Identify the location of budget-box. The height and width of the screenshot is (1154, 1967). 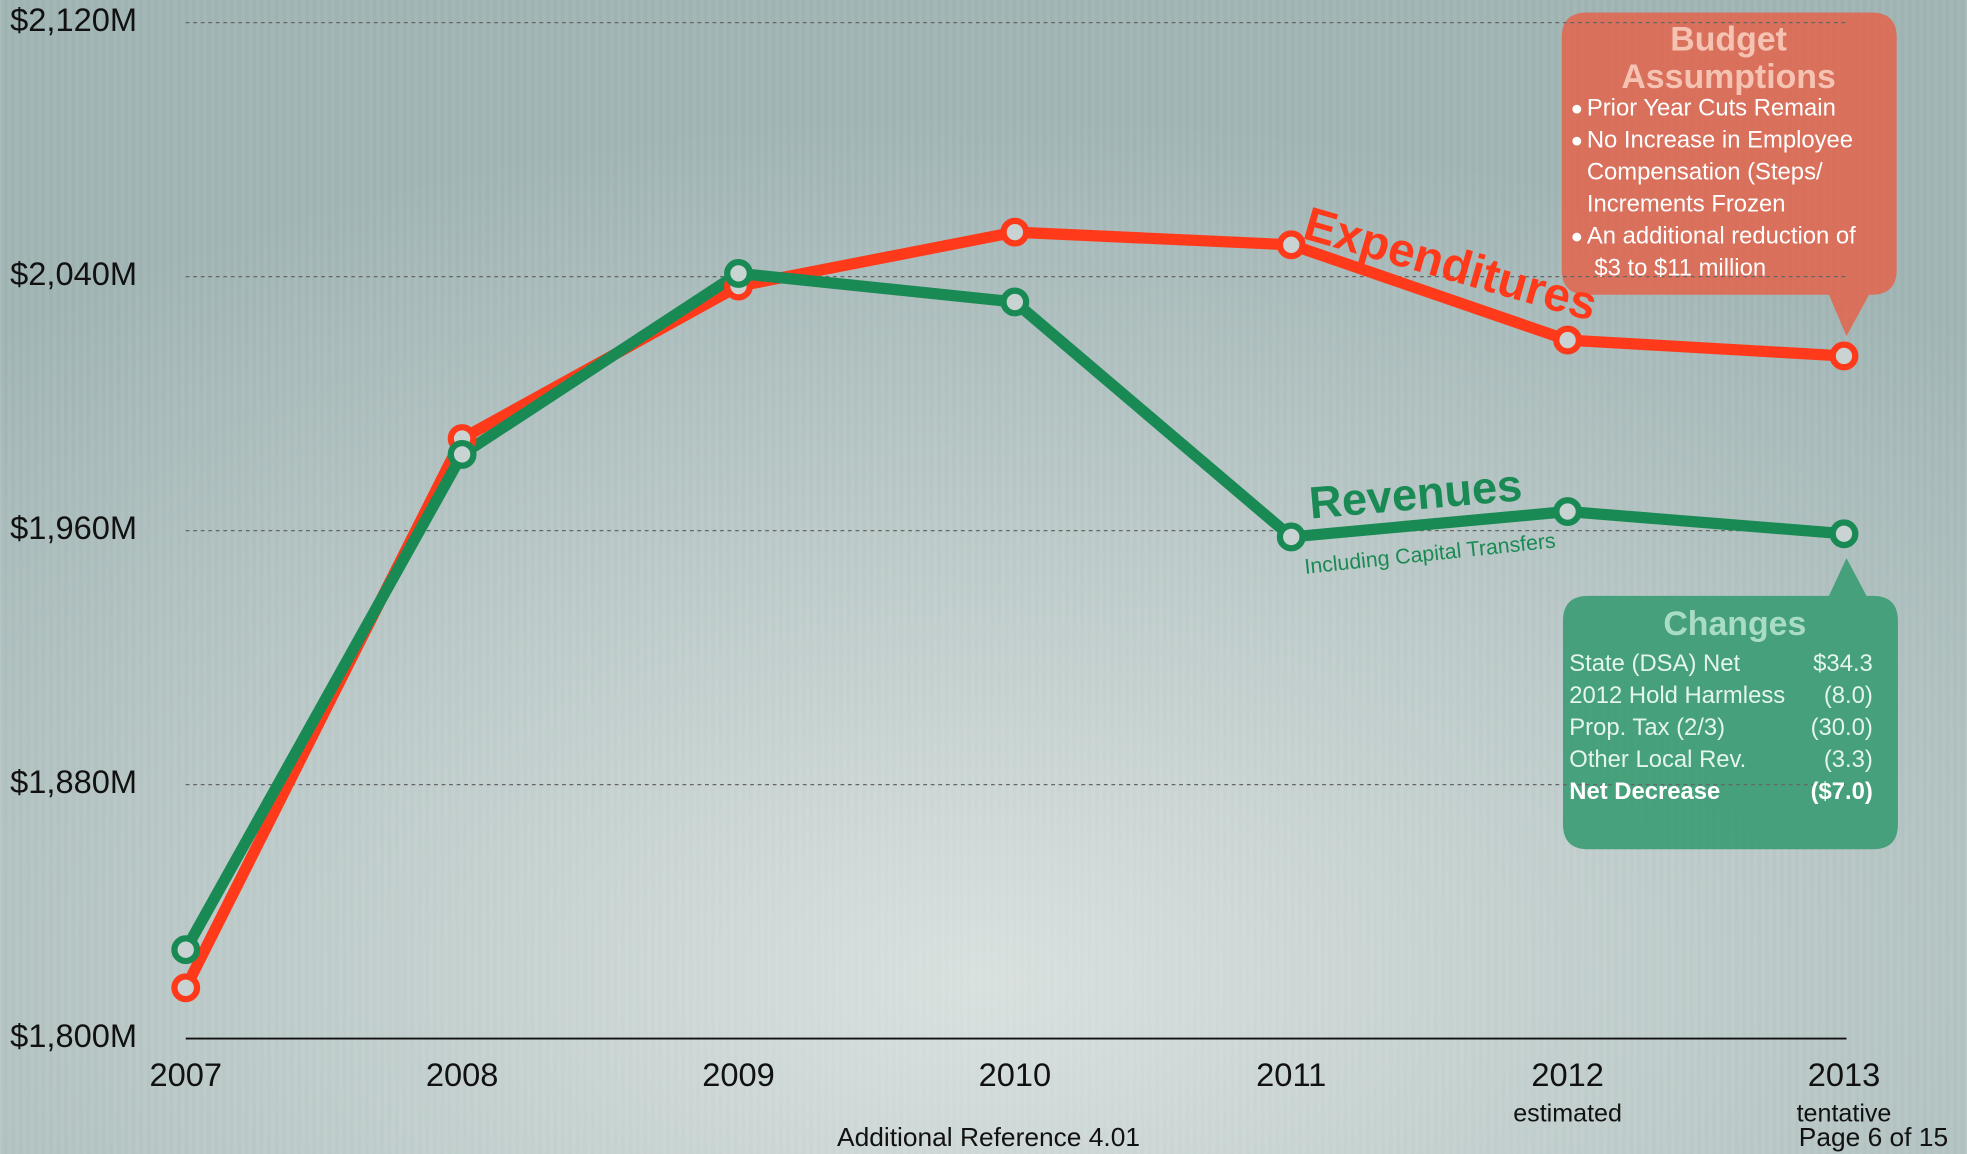
(1729, 174).